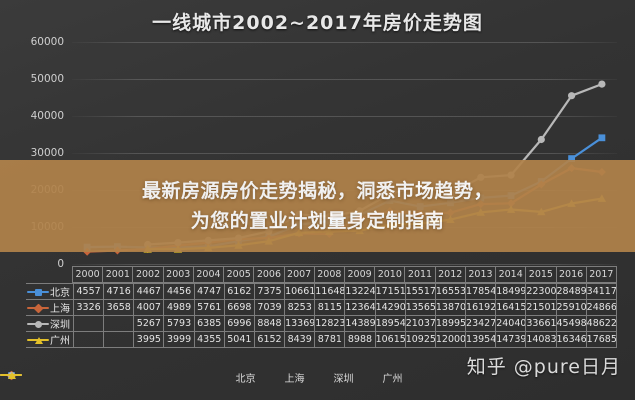 The height and width of the screenshot is (400, 635). What do you see at coordinates (147, 274) in the screenshot?
I see `year-header-cell: 2002` at bounding box center [147, 274].